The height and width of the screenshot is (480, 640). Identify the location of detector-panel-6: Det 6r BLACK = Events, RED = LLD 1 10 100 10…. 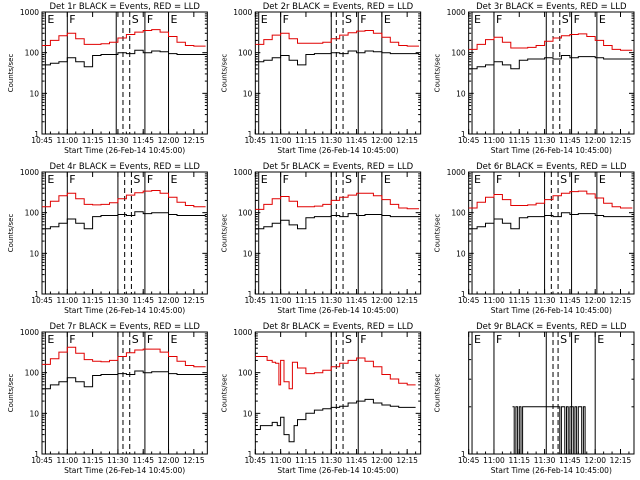
(534, 238).